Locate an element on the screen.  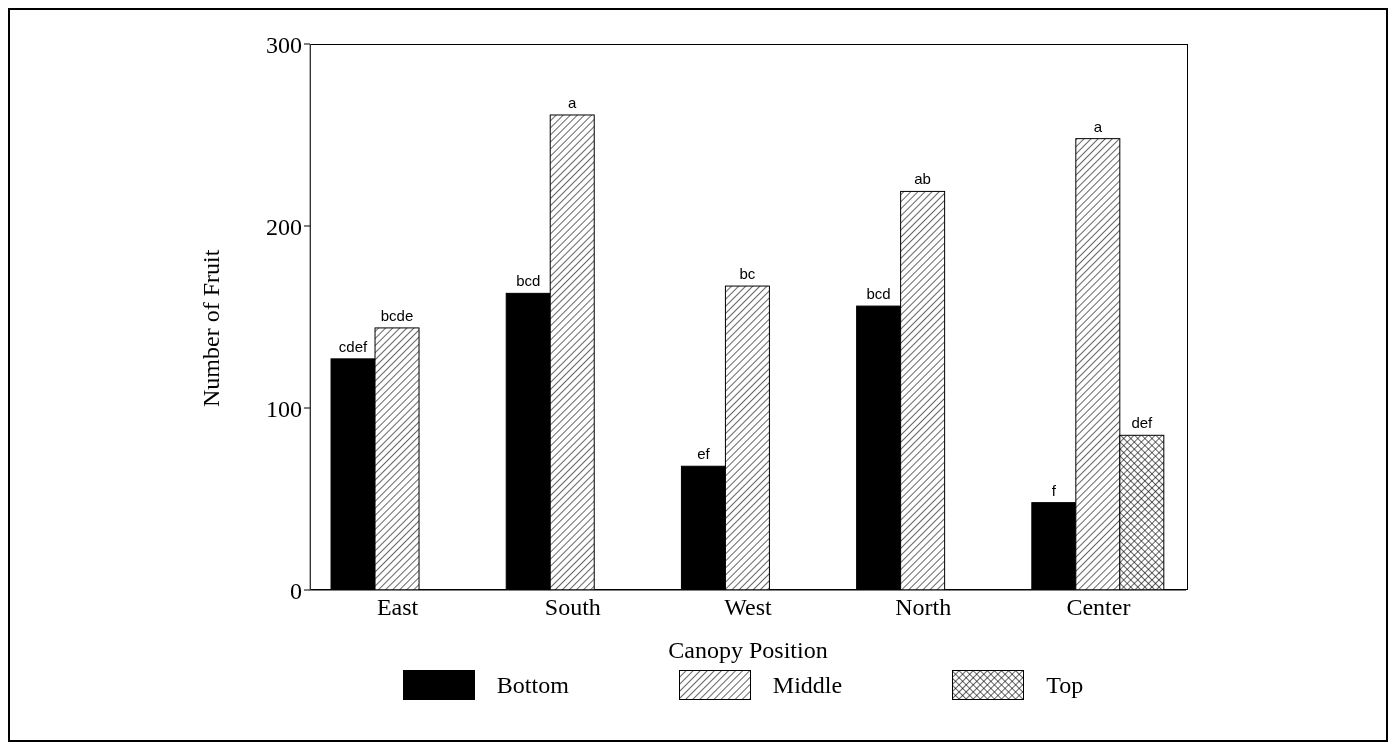
data-label: bc is located at coordinates (747, 274).